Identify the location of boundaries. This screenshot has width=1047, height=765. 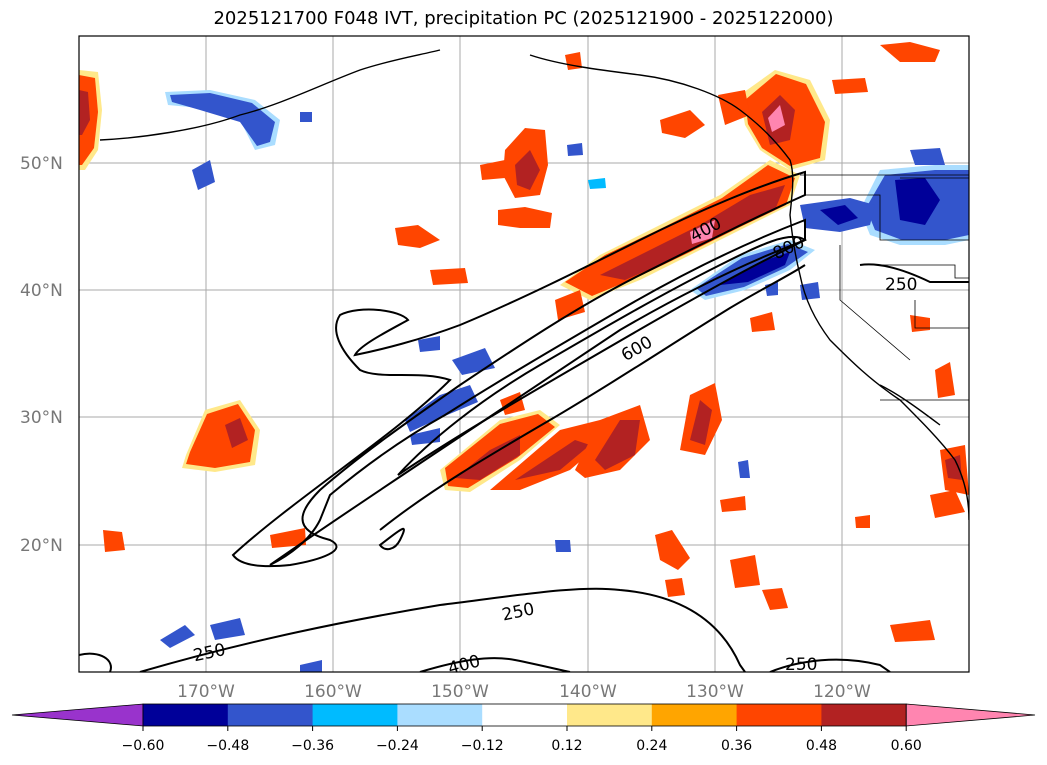
(884, 287).